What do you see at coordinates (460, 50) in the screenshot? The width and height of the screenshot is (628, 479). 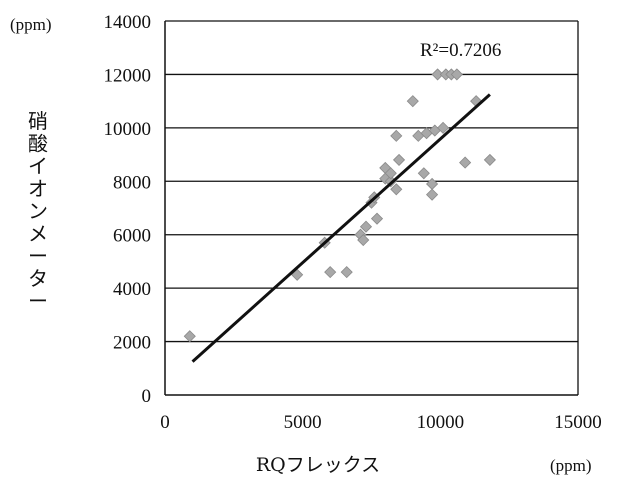 I see `r-squared-annotation: R²=0.7206` at bounding box center [460, 50].